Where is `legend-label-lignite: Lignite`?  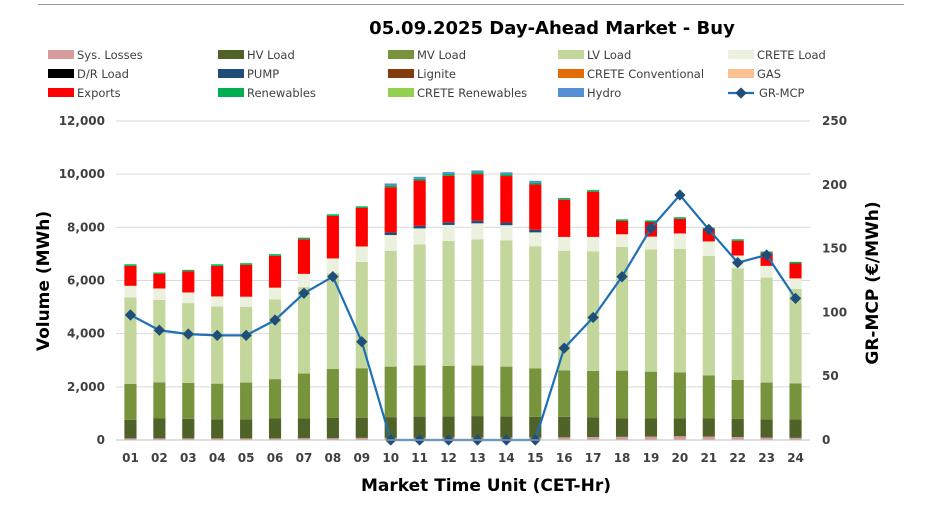
legend-label-lignite: Lignite is located at coordinates (436, 74).